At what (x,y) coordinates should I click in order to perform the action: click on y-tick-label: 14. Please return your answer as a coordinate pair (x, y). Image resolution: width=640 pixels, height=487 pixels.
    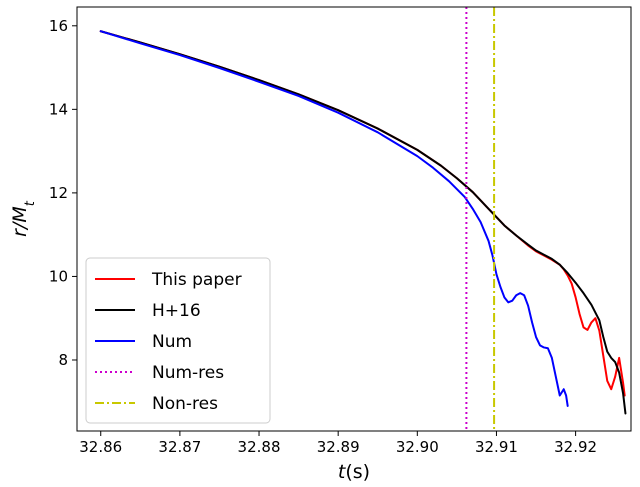
    Looking at the image, I should click on (58, 109).